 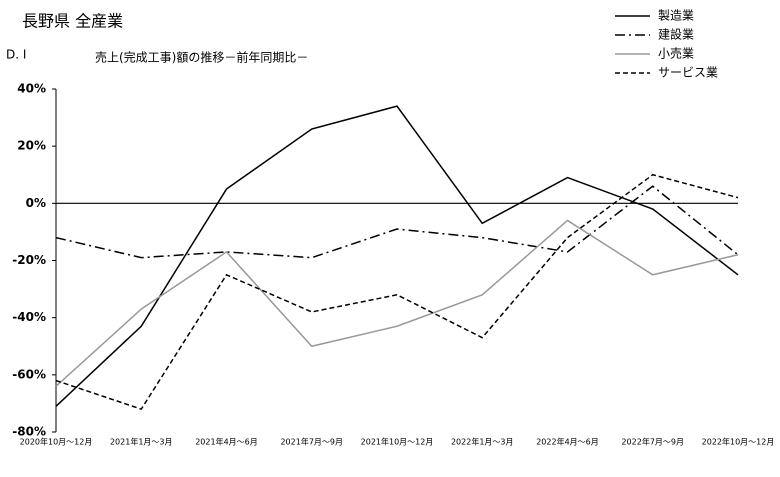 What do you see at coordinates (676, 34) in the screenshot?
I see `legend-label: 建設業` at bounding box center [676, 34].